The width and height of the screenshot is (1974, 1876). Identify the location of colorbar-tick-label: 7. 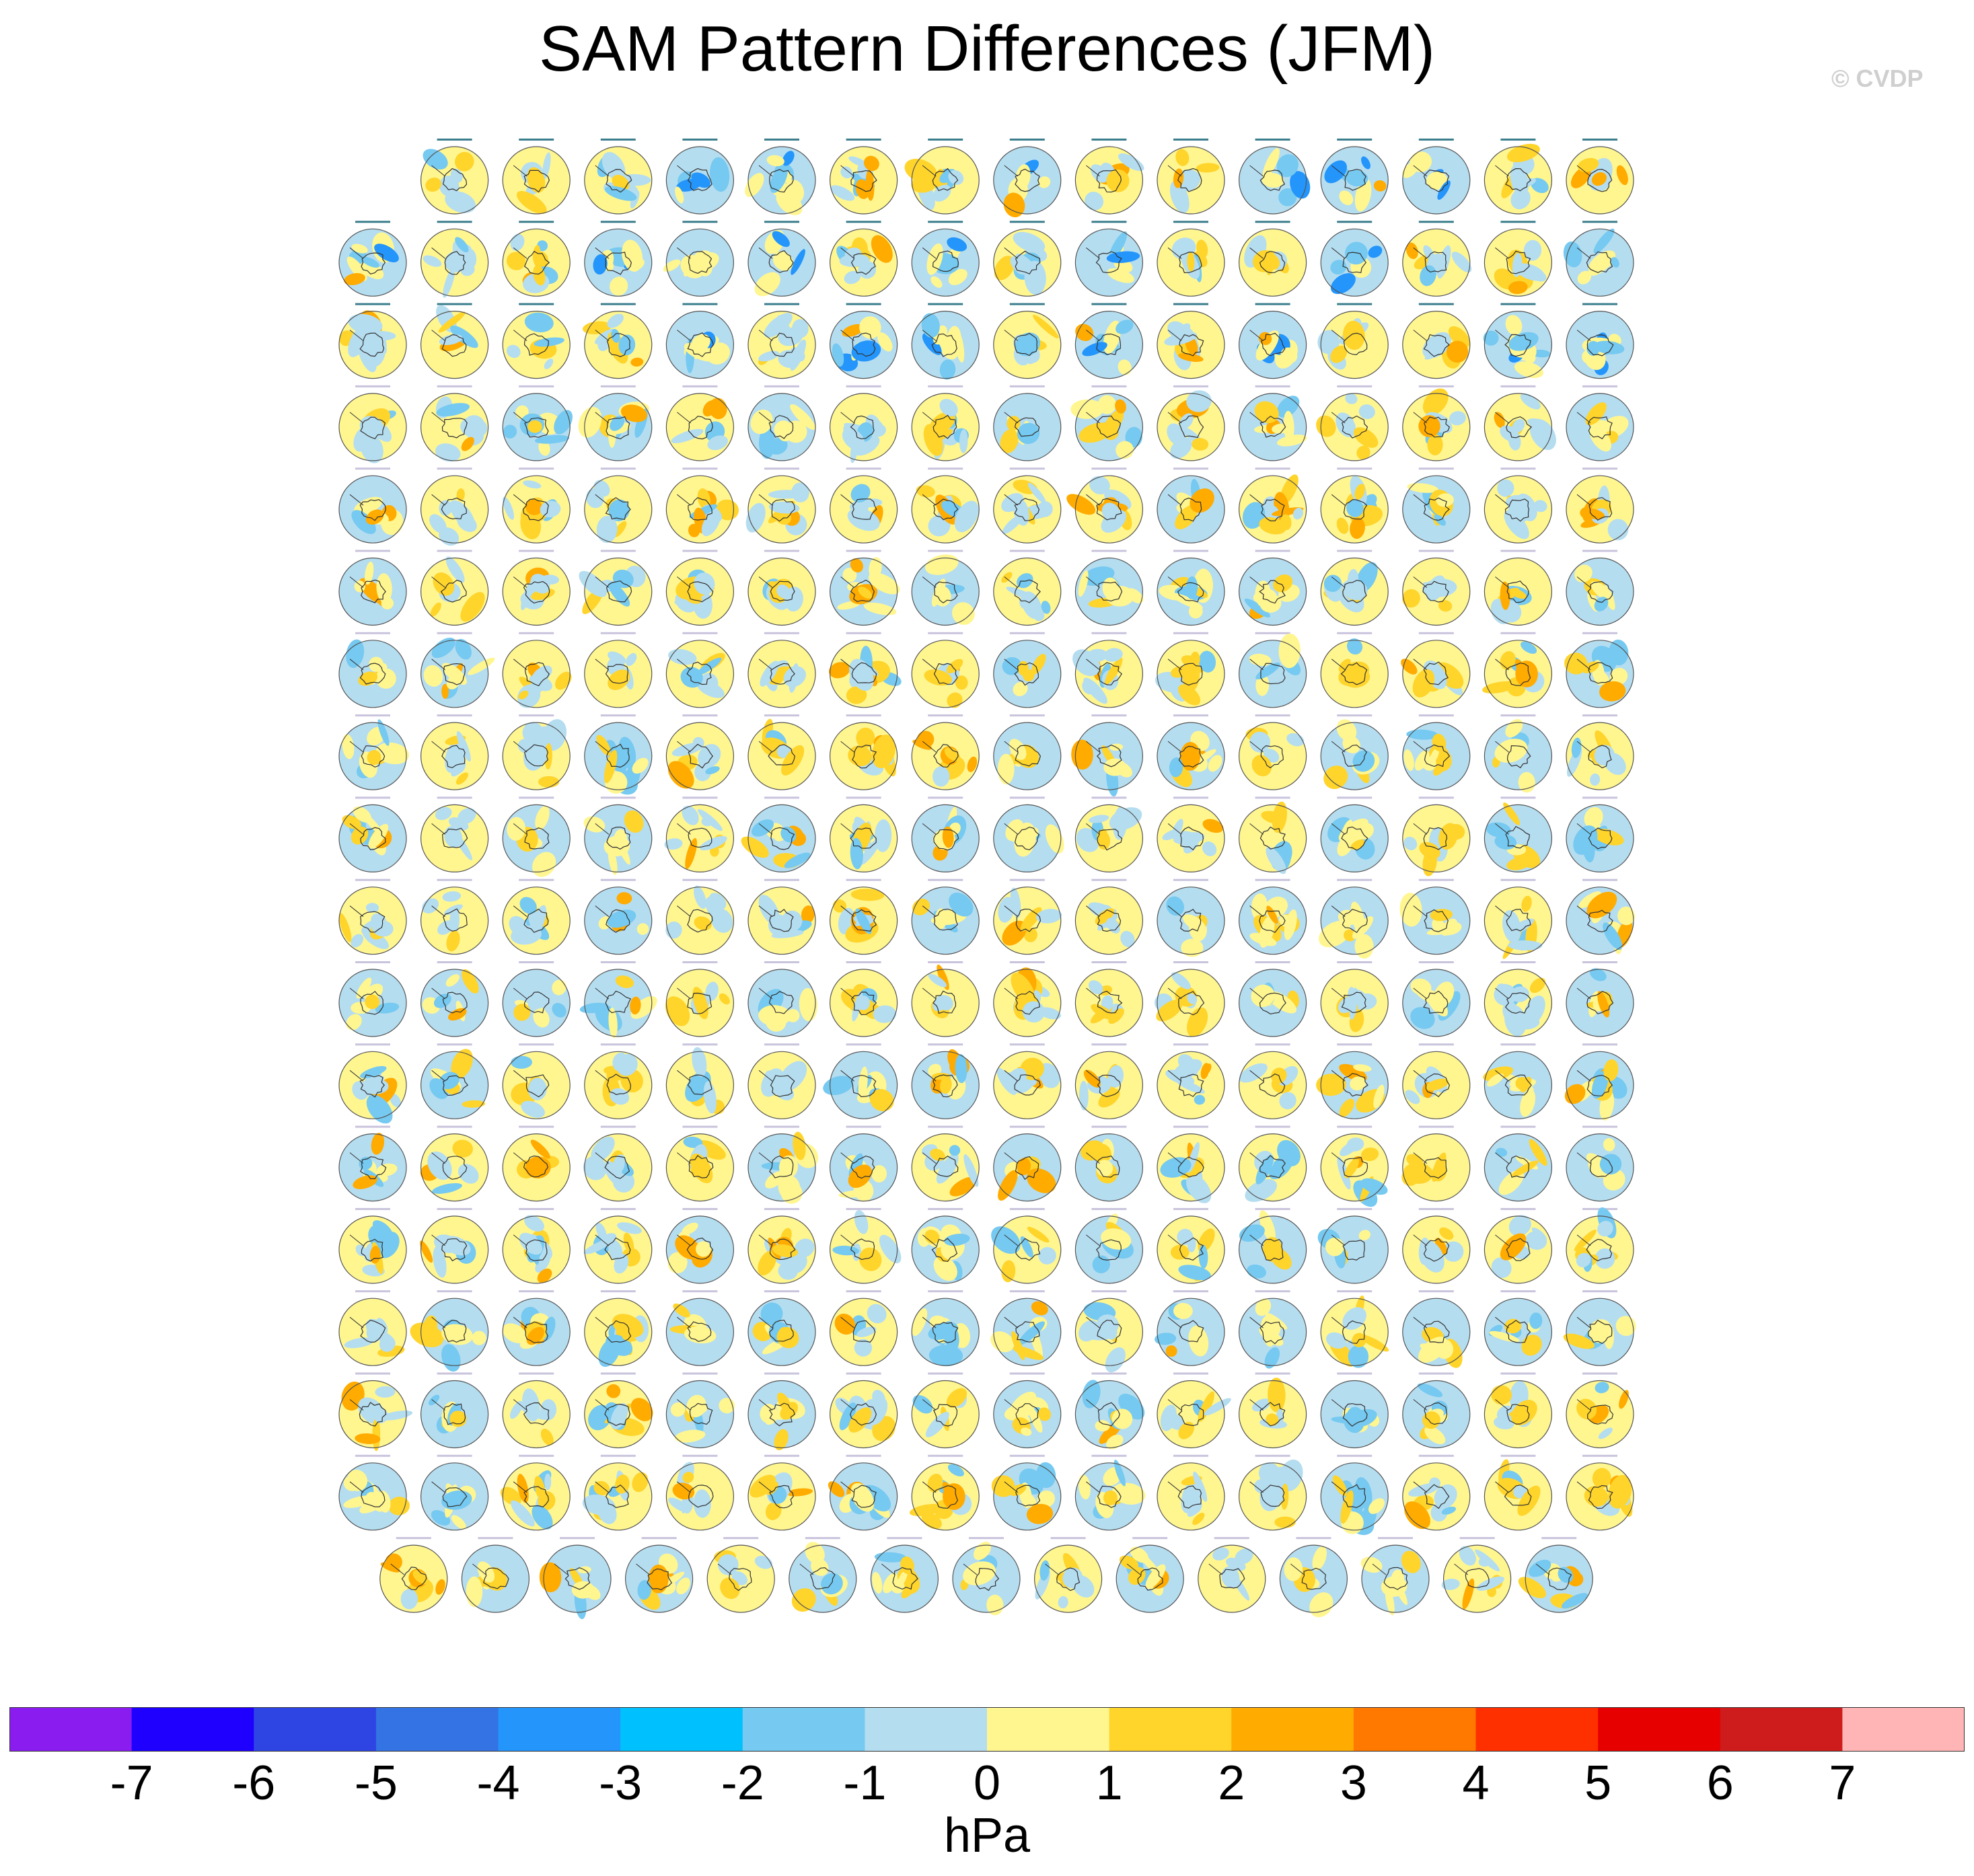
(1842, 1783).